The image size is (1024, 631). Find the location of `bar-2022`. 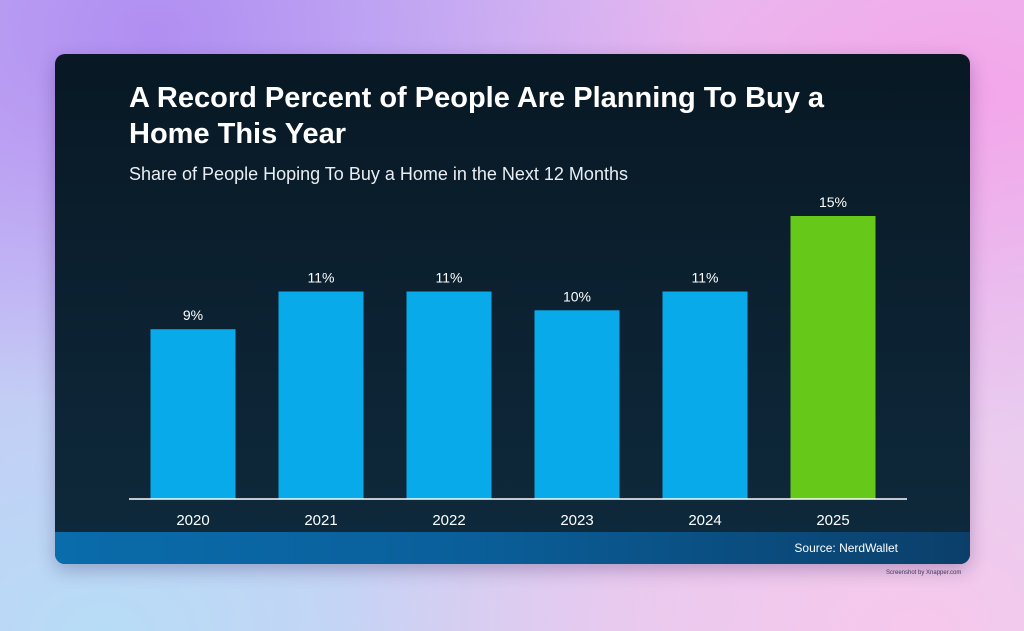

bar-2022 is located at coordinates (449, 395).